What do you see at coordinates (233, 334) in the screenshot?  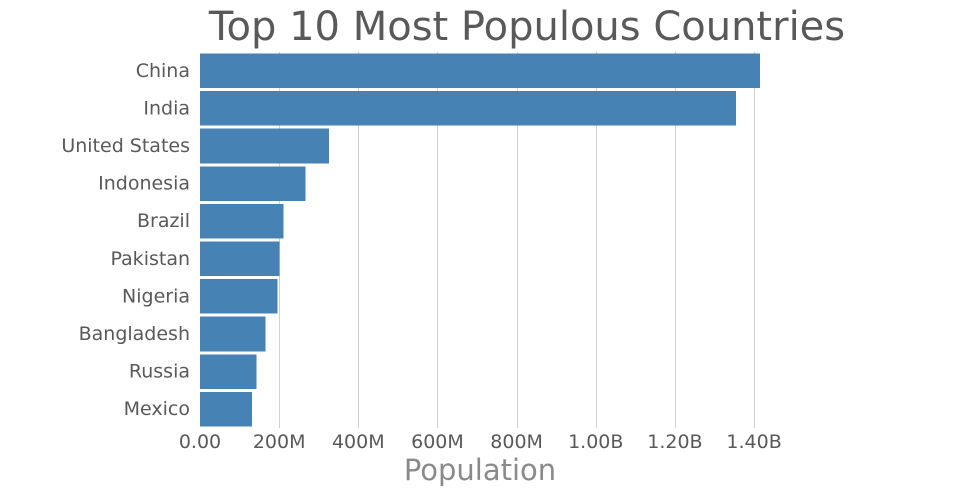 I see `bar-bangladesh` at bounding box center [233, 334].